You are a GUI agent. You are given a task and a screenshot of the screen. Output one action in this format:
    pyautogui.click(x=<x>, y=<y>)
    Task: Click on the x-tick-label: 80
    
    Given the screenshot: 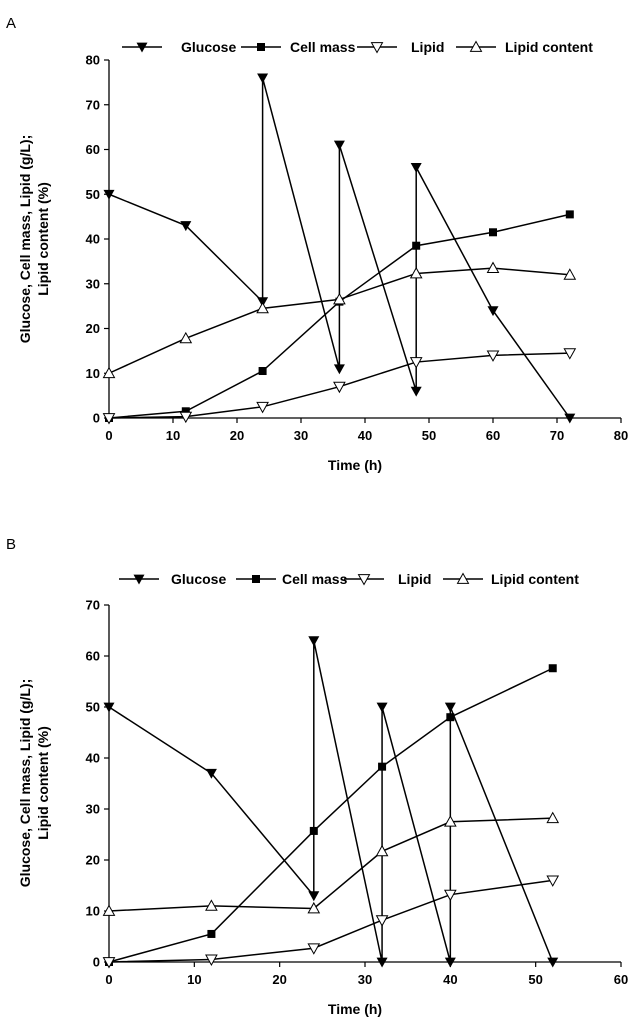 What is the action you would take?
    pyautogui.click(x=621, y=435)
    